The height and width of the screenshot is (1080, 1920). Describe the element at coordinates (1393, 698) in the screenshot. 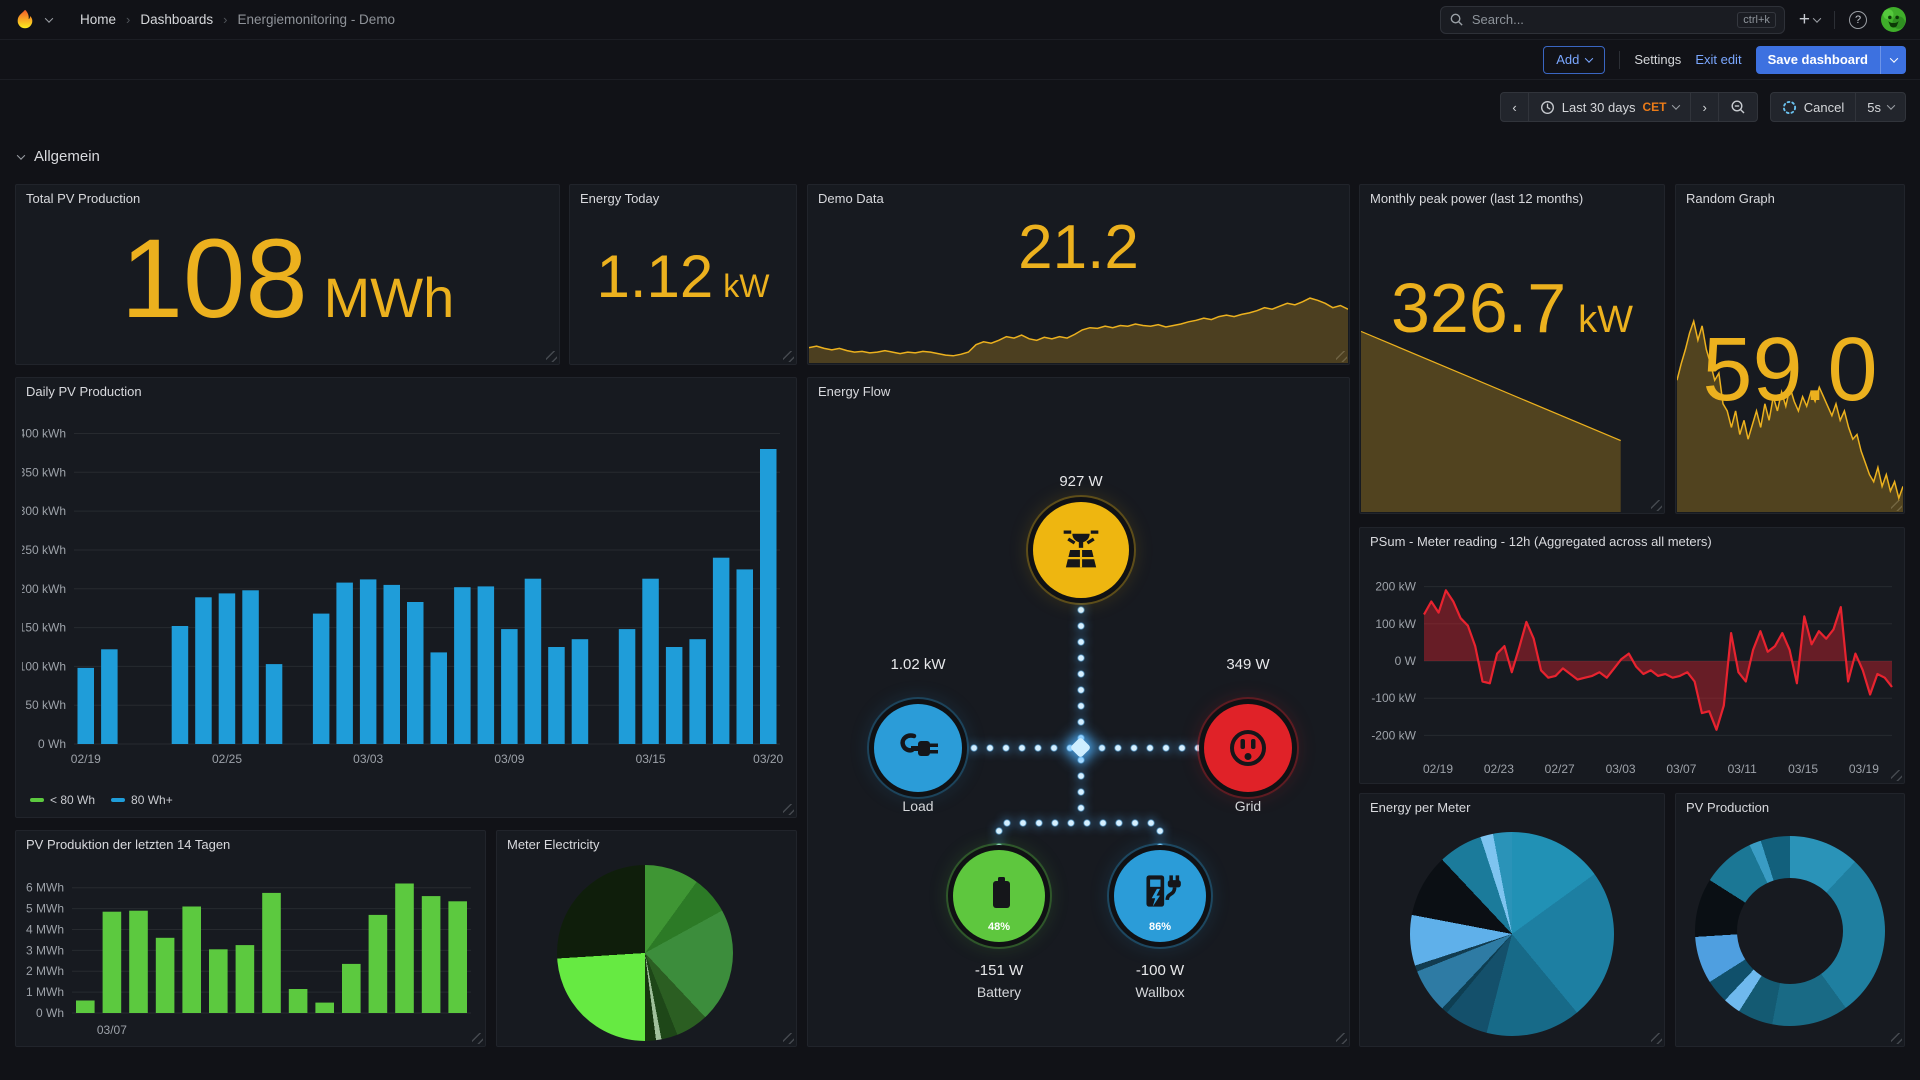

I see `svg-text: -100 kW` at that location.